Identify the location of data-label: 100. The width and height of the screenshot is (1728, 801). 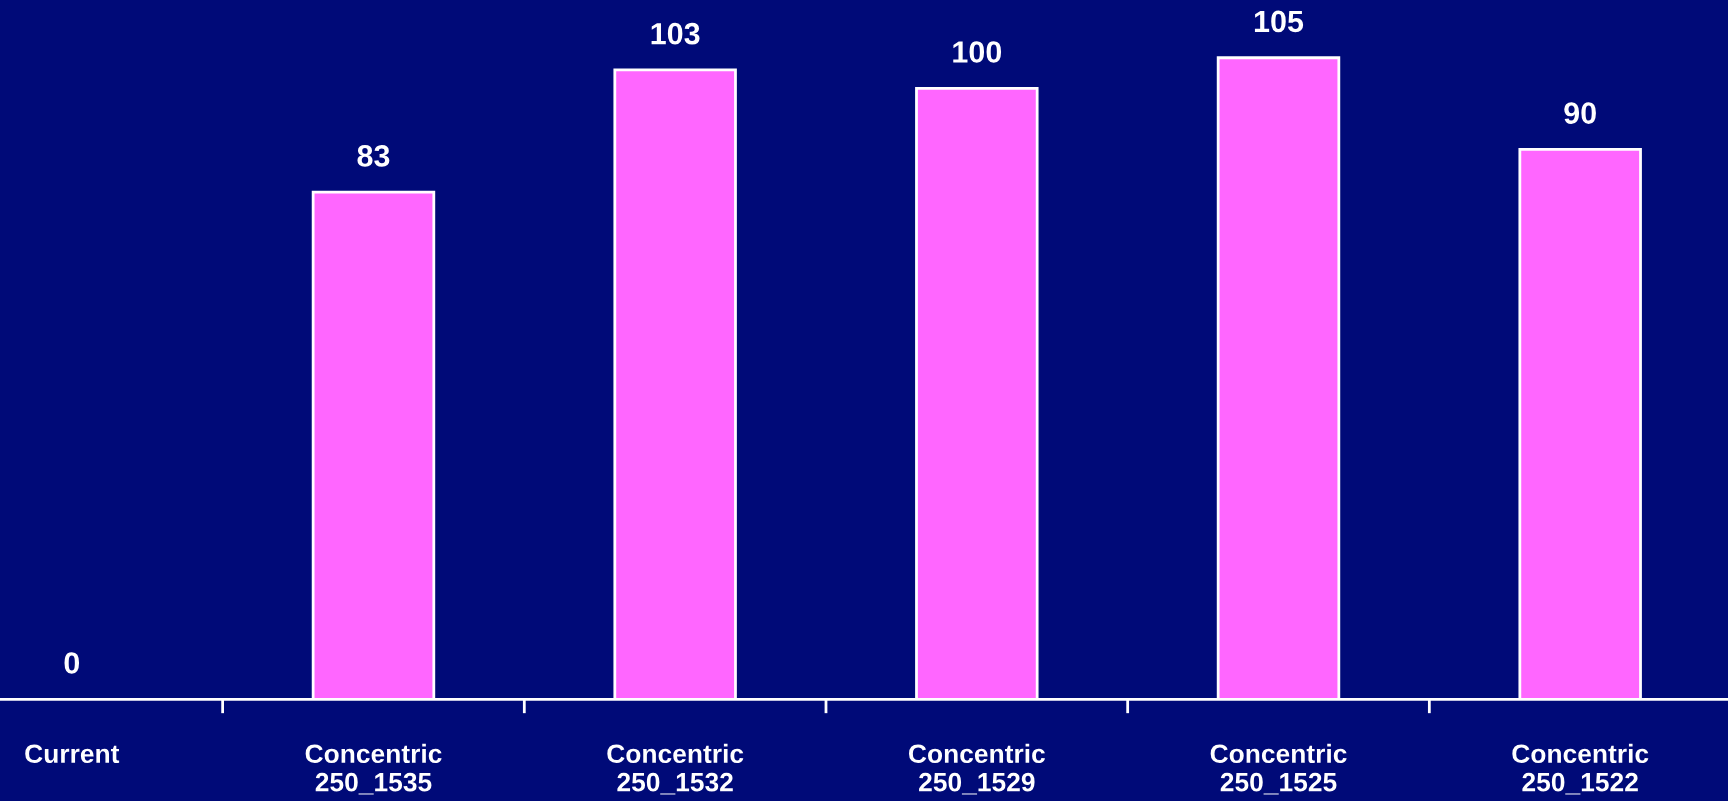
(977, 52).